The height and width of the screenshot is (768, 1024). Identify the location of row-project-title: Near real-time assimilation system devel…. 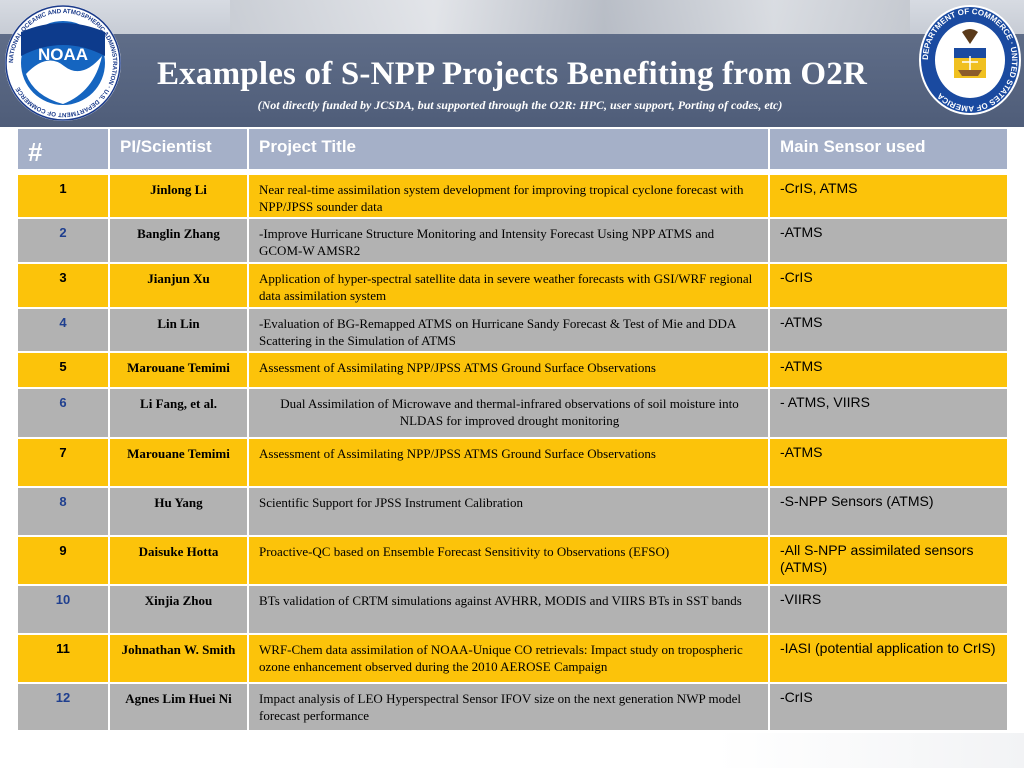
(501, 198).